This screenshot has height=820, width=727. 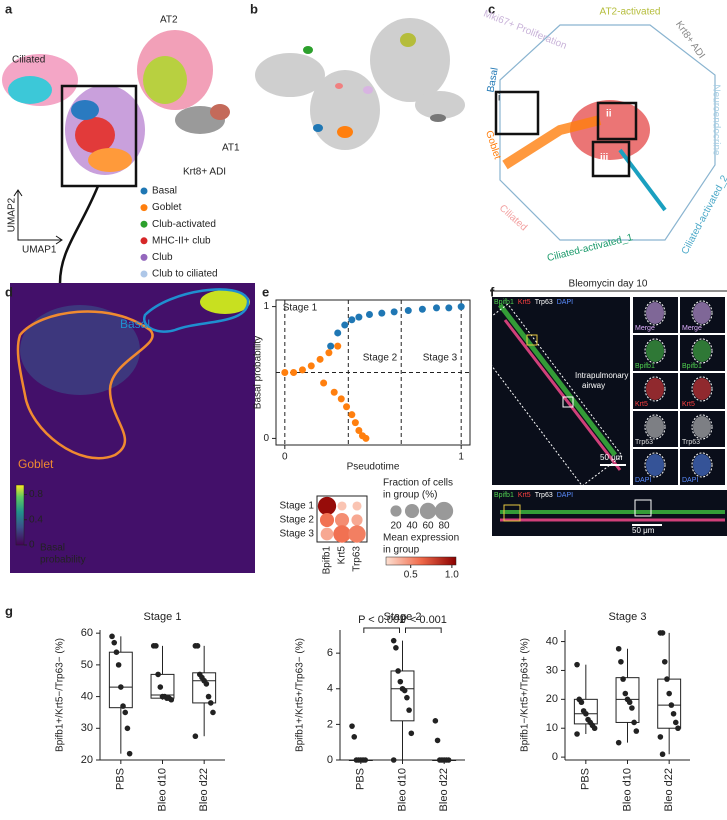 What do you see at coordinates (421, 538) in the screenshot?
I see `legend-title: Mean expression` at bounding box center [421, 538].